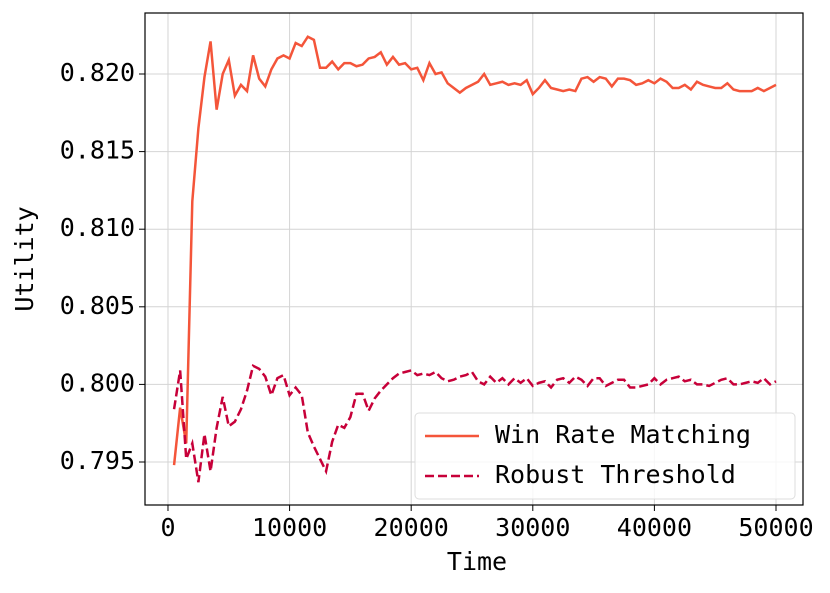 Image resolution: width=830 pixels, height=593 pixels. What do you see at coordinates (24, 258) in the screenshot?
I see `y-axis-label: Utility` at bounding box center [24, 258].